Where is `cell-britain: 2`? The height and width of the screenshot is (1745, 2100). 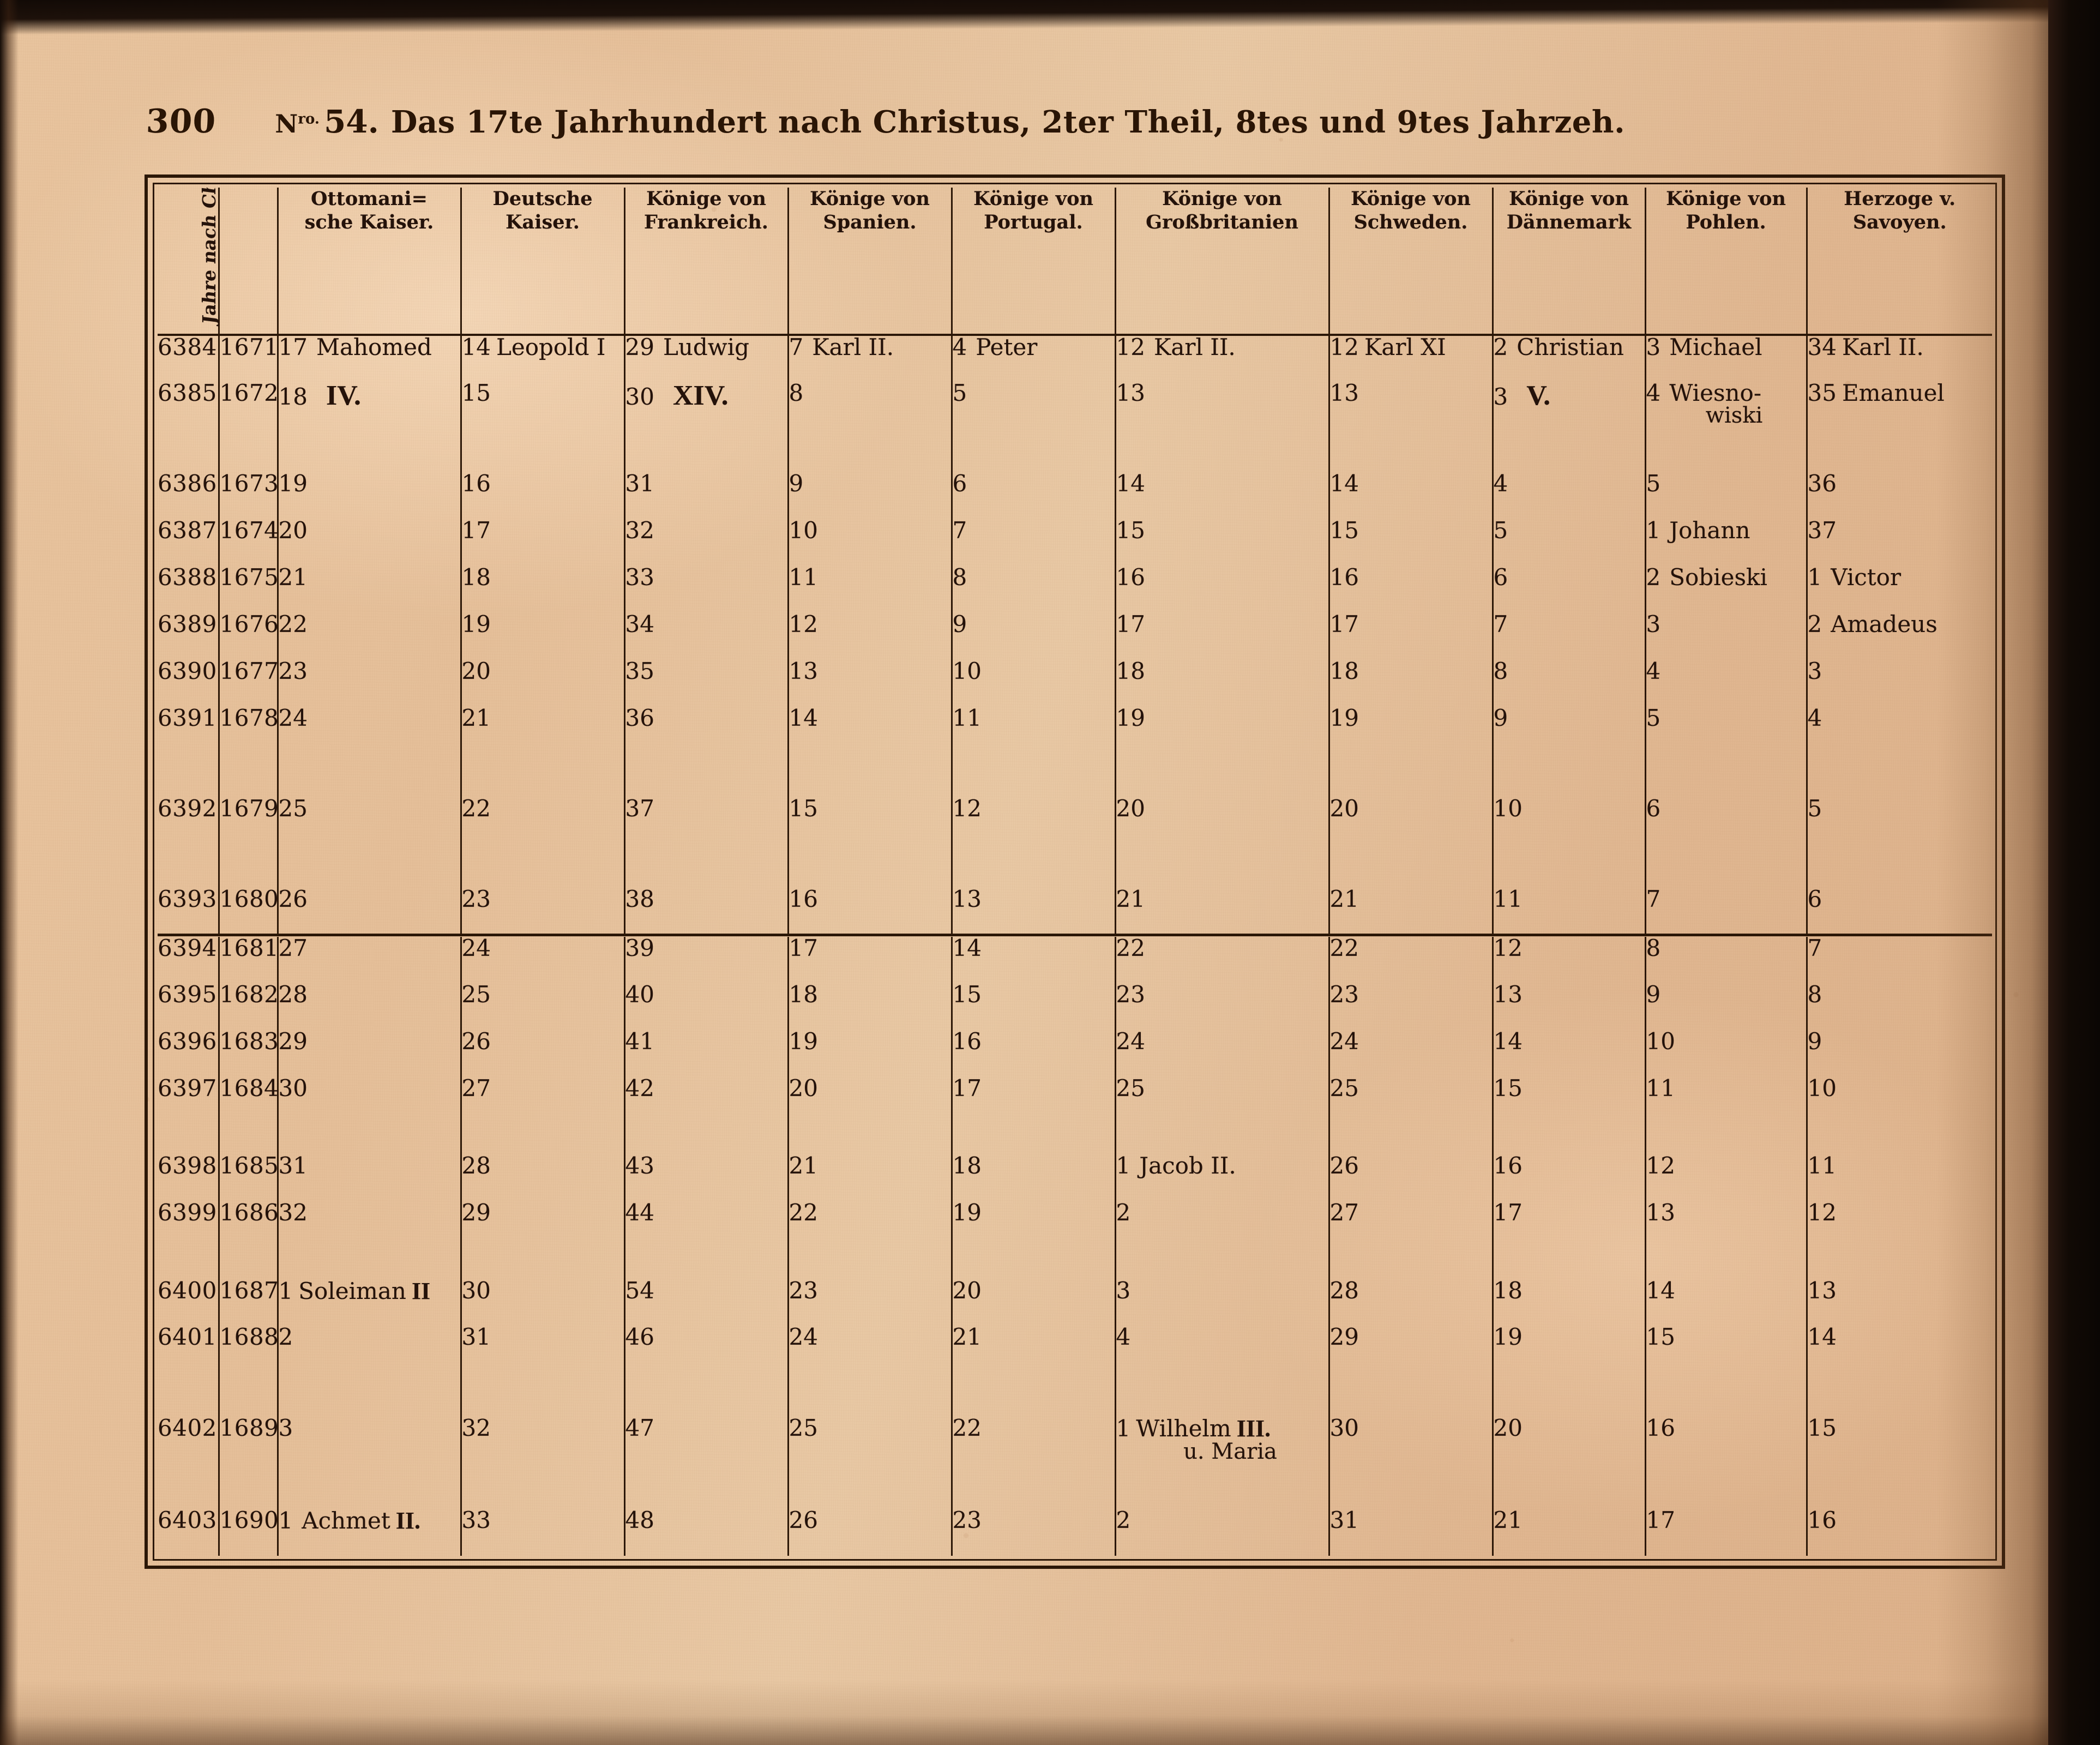 cell-britain: 2 is located at coordinates (1222, 1519).